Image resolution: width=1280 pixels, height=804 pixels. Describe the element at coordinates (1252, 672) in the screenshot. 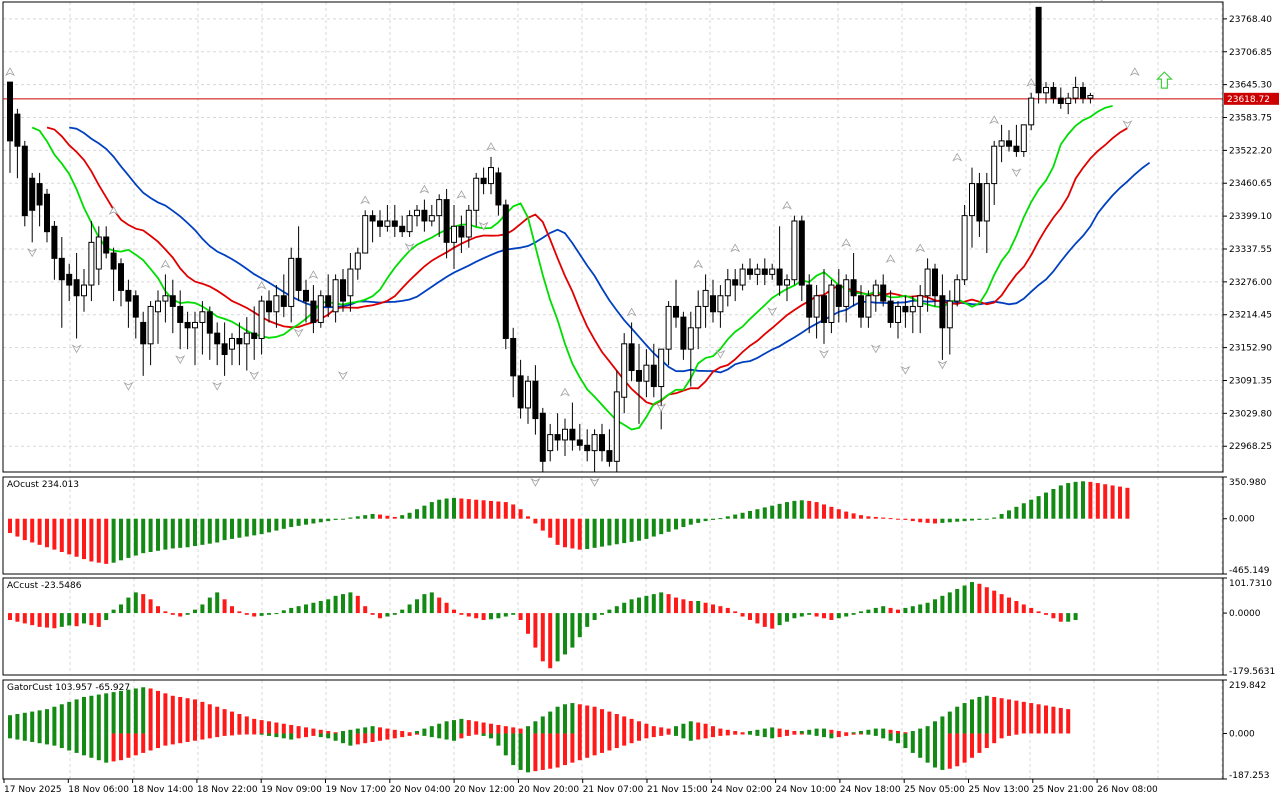

I see `ac-tick-label: -179.5631` at that location.